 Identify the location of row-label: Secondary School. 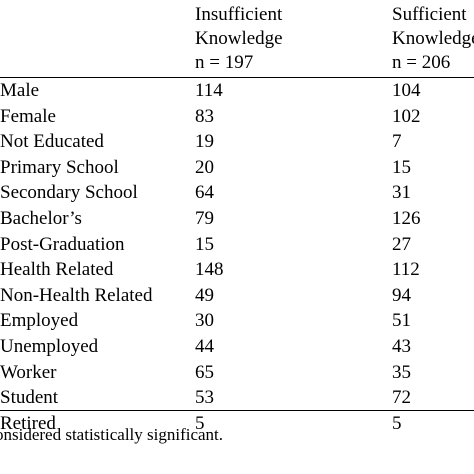
(69, 193).